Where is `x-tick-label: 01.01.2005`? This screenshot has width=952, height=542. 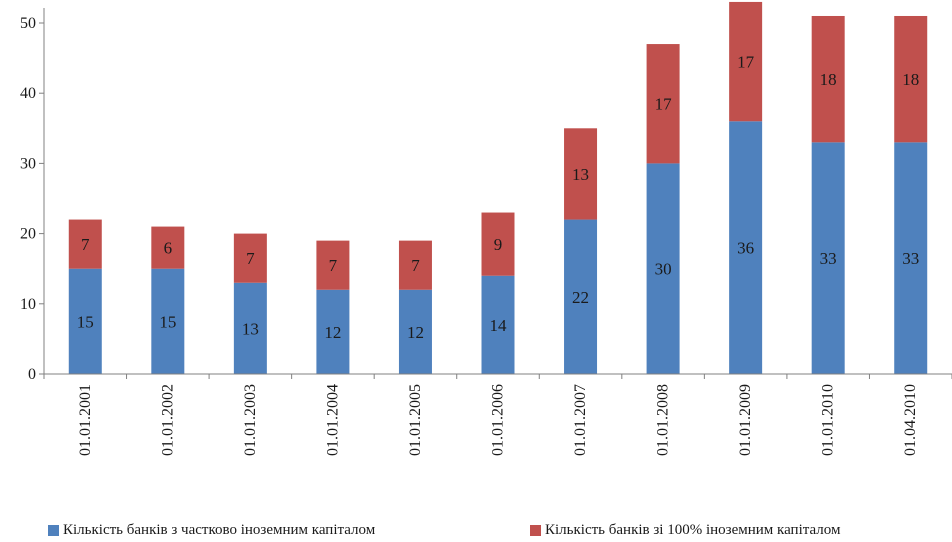
x-tick-label: 01.01.2005 is located at coordinates (415, 420).